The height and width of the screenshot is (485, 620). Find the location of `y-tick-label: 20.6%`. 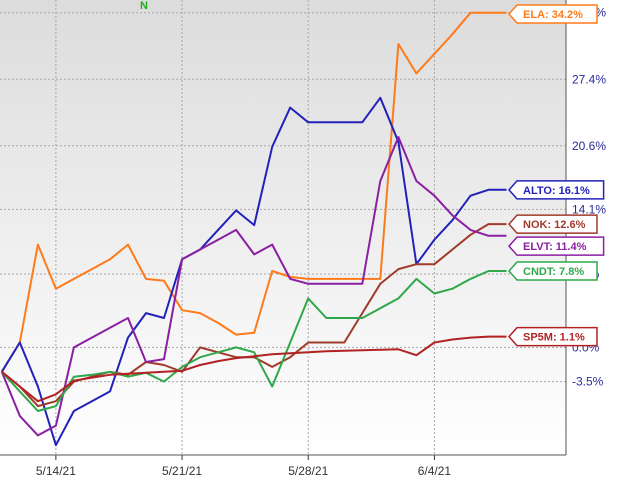

y-tick-label: 20.6% is located at coordinates (589, 146).